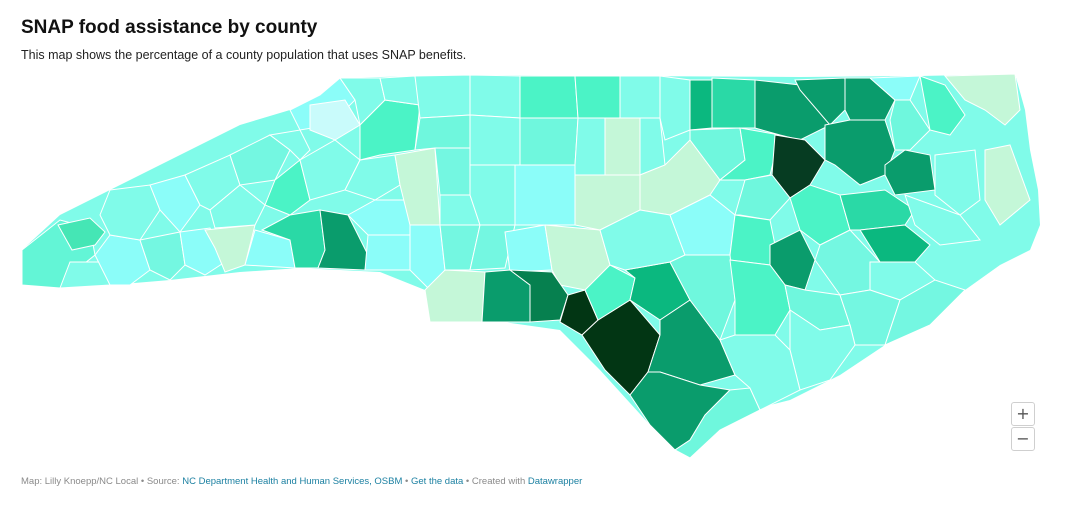  Describe the element at coordinates (1023, 439) in the screenshot. I see `zoom-out-button: −` at that location.